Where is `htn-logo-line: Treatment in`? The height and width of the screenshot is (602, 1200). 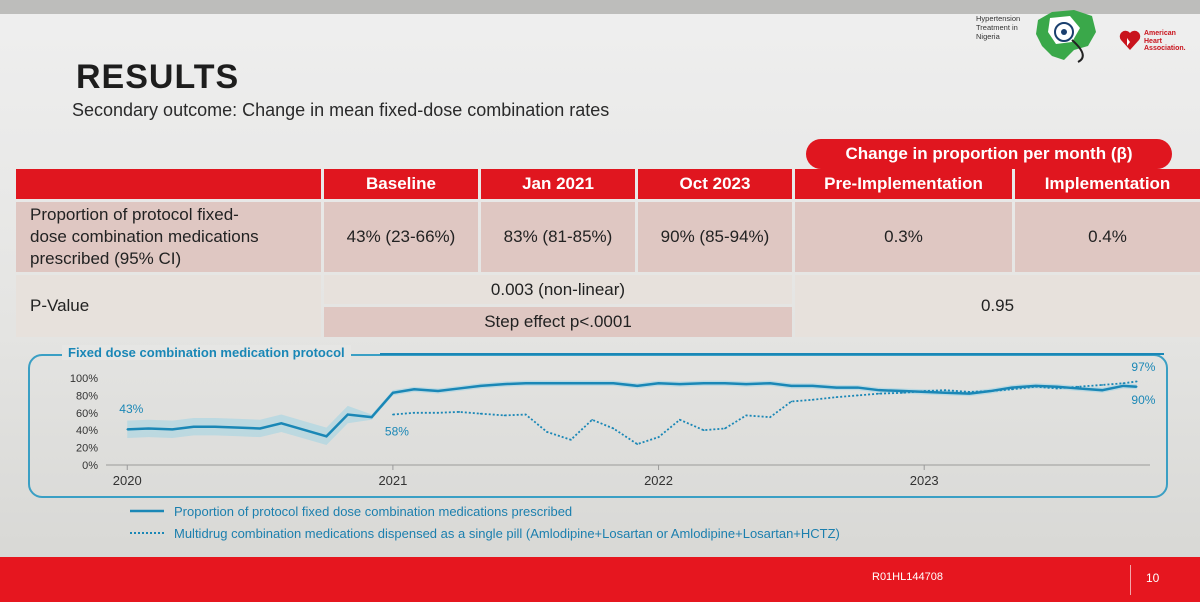
htn-logo-line: Treatment in is located at coordinates (997, 27).